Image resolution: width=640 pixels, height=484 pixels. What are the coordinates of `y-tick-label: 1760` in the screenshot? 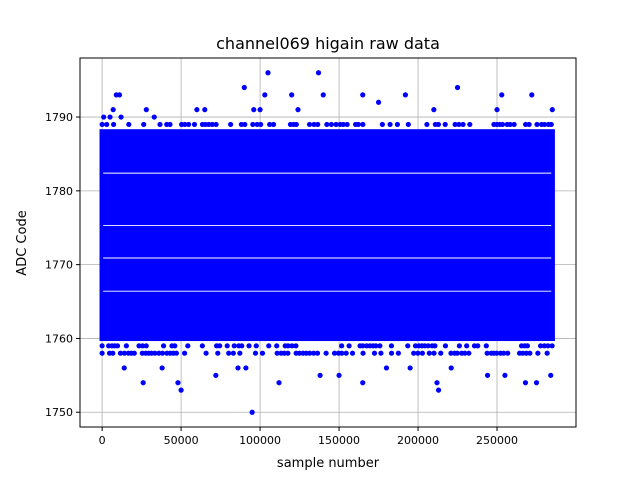 It's located at (59, 338).